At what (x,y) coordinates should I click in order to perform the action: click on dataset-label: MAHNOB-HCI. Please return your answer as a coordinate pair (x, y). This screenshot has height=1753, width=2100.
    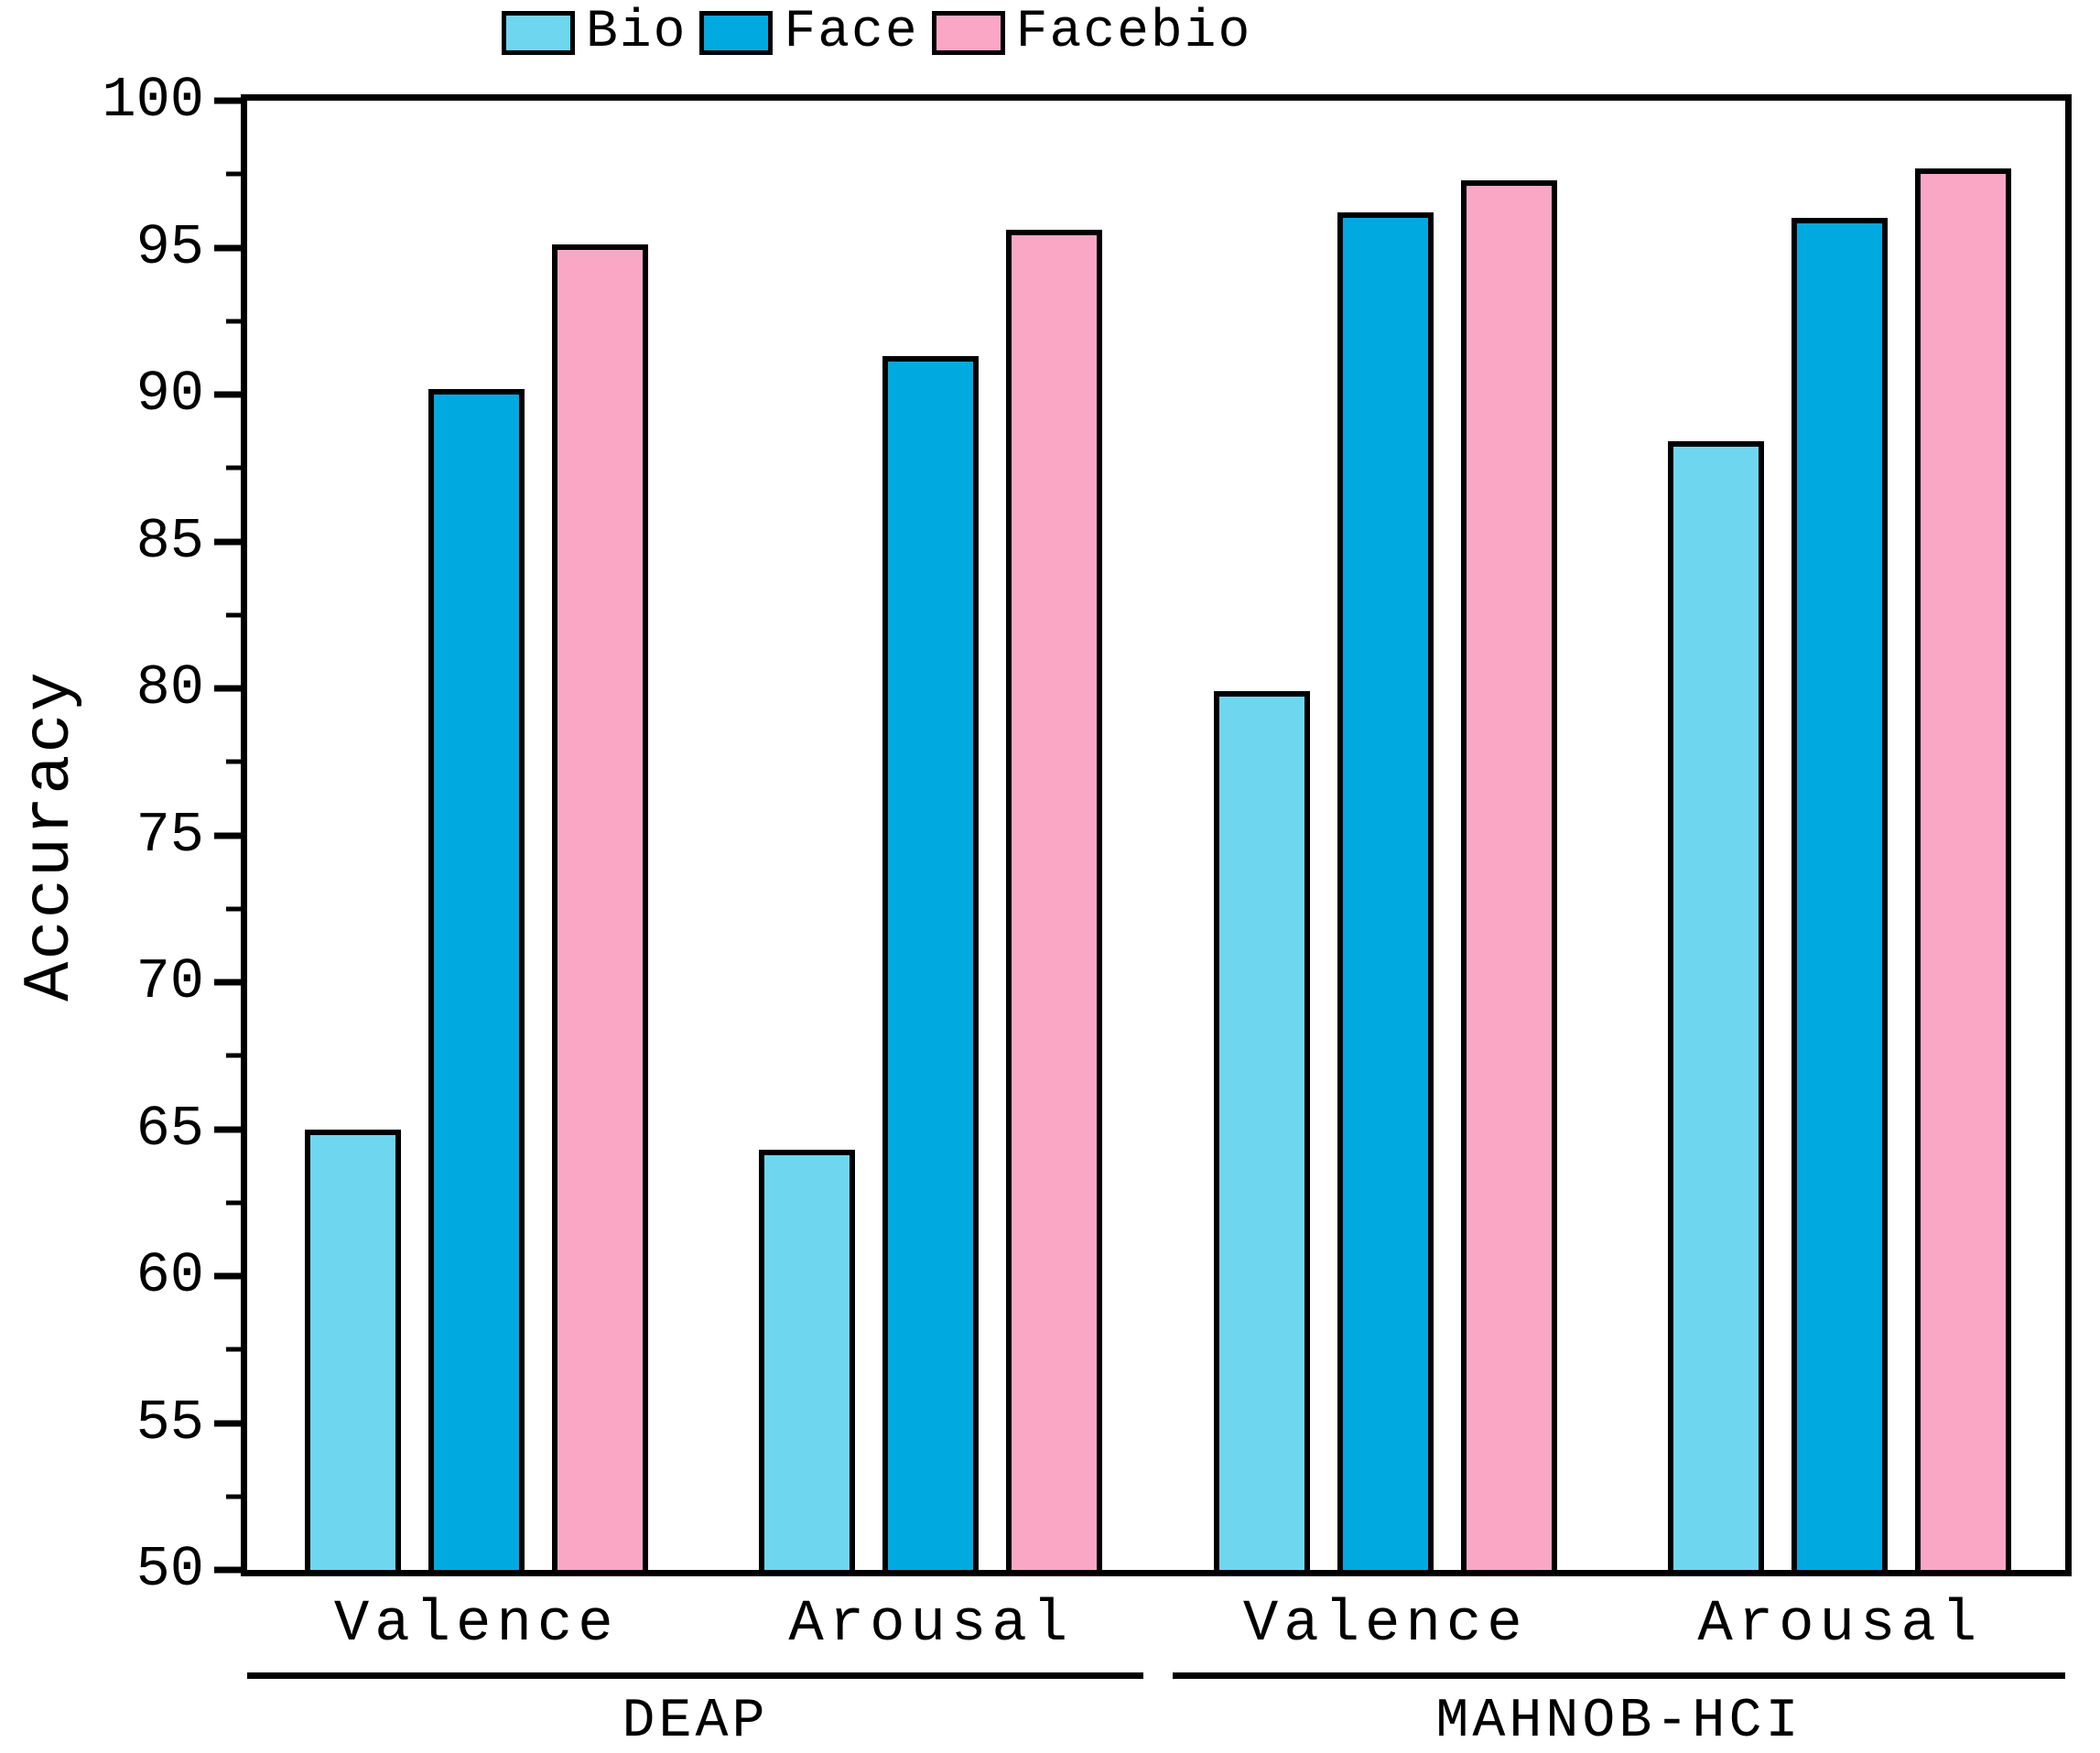
    Looking at the image, I should click on (1618, 1722).